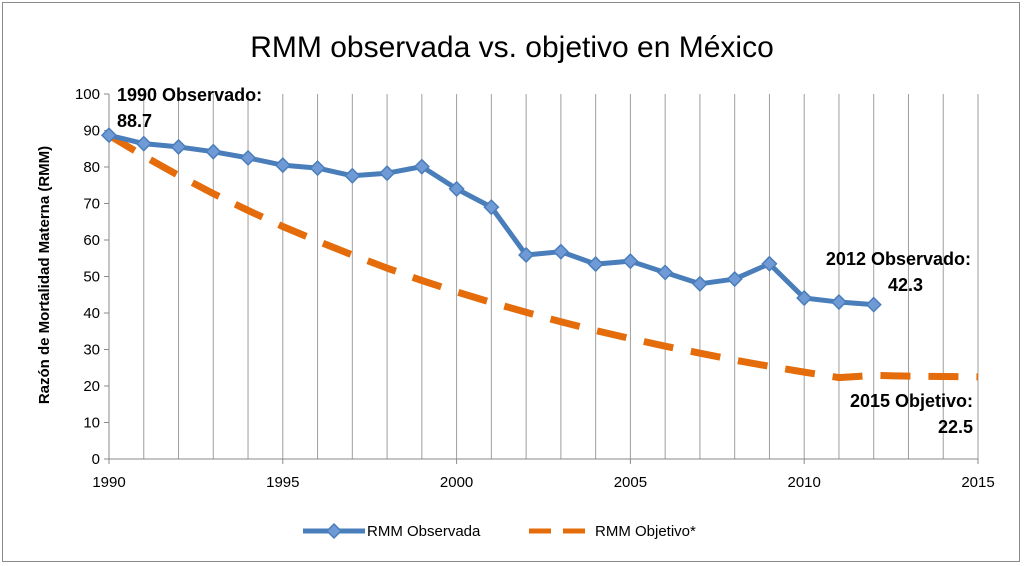 The image size is (1024, 566). I want to click on x-tick-label: 1990, so click(108, 482).